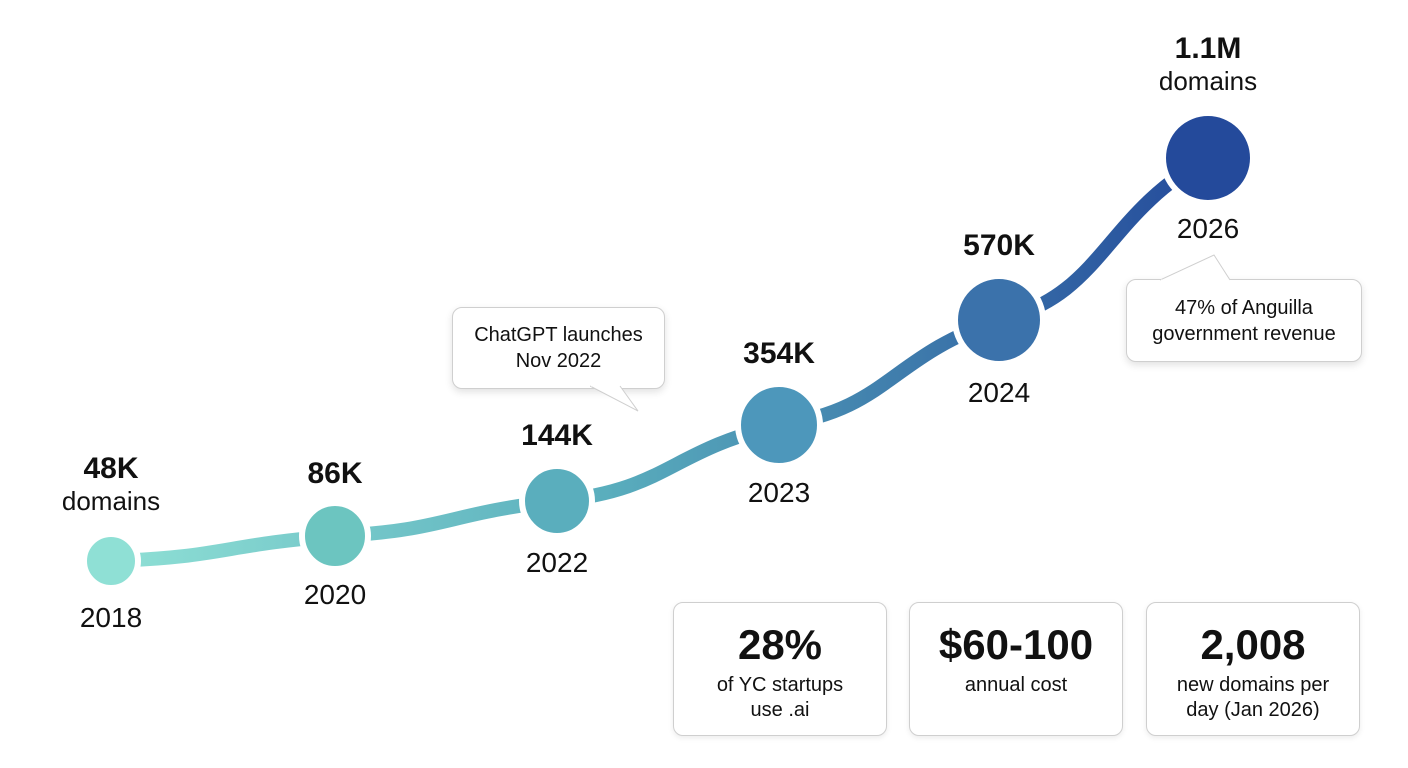  I want to click on data-point-2024, so click(999, 320).